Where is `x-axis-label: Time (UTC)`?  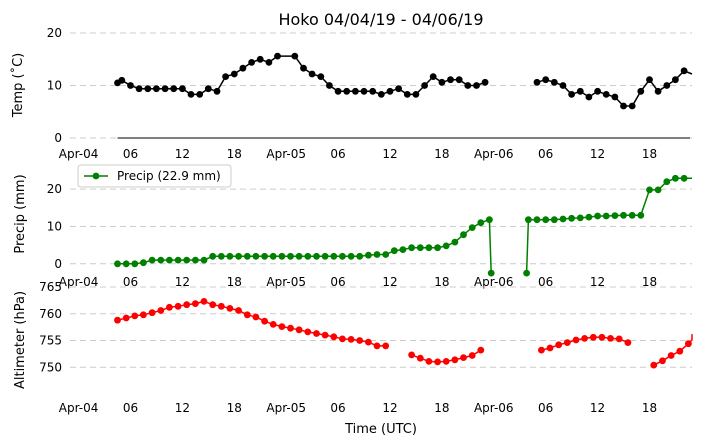
x-axis-label: Time (UTC) is located at coordinates (380, 429).